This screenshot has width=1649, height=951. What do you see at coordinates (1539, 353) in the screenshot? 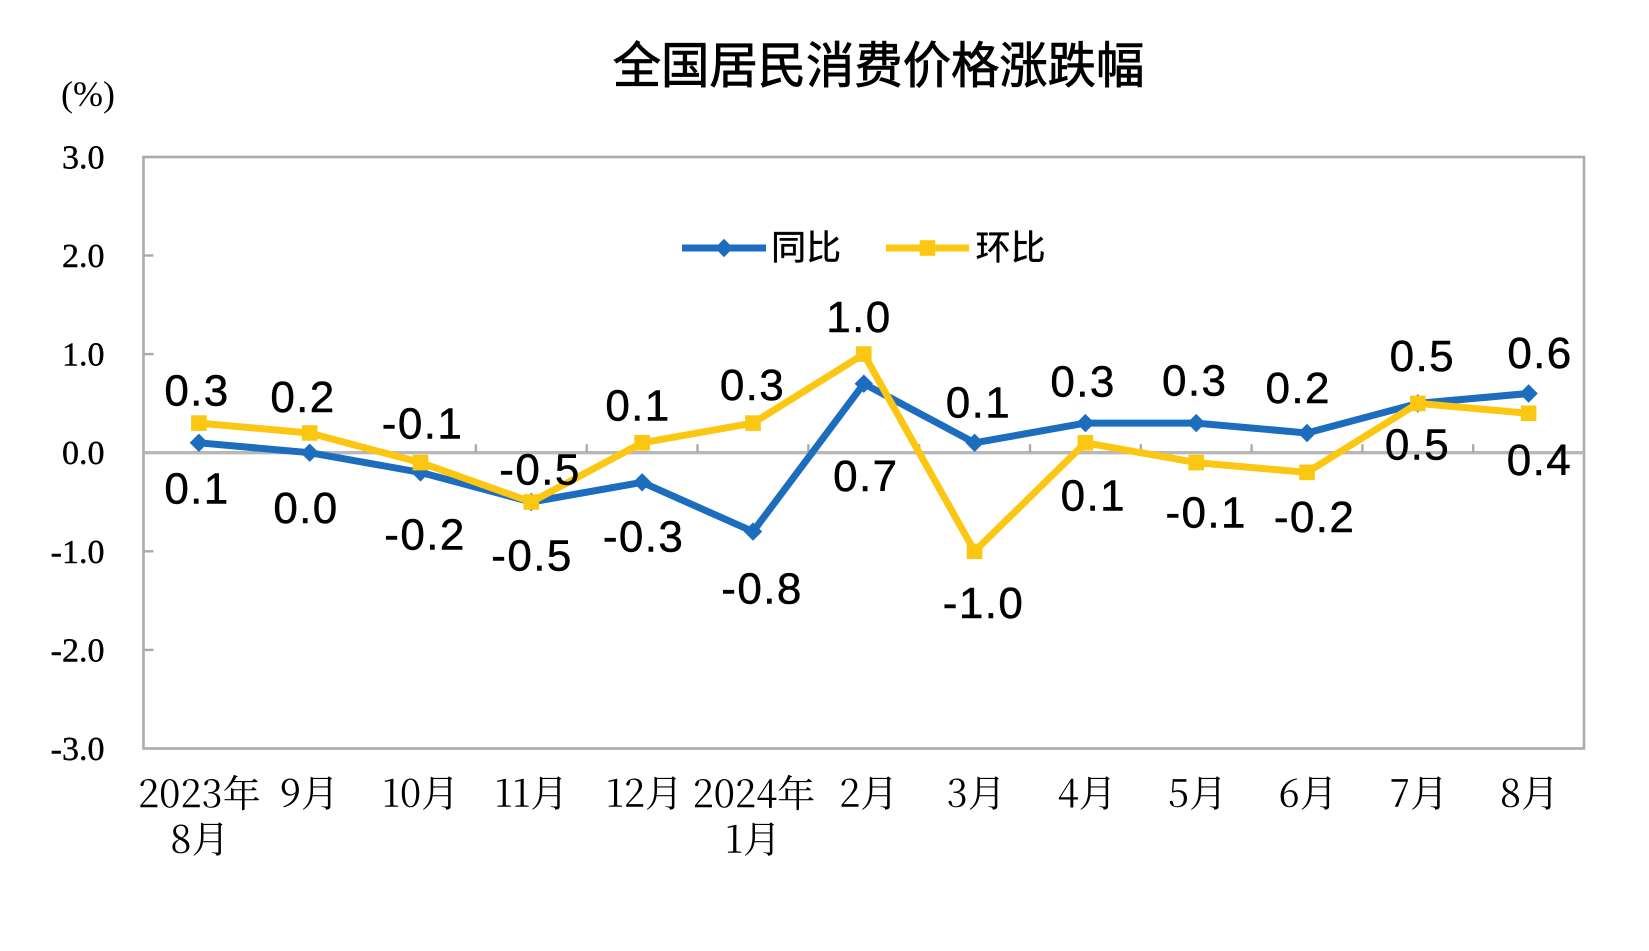
I see `svg-text: 0.6` at bounding box center [1539, 353].